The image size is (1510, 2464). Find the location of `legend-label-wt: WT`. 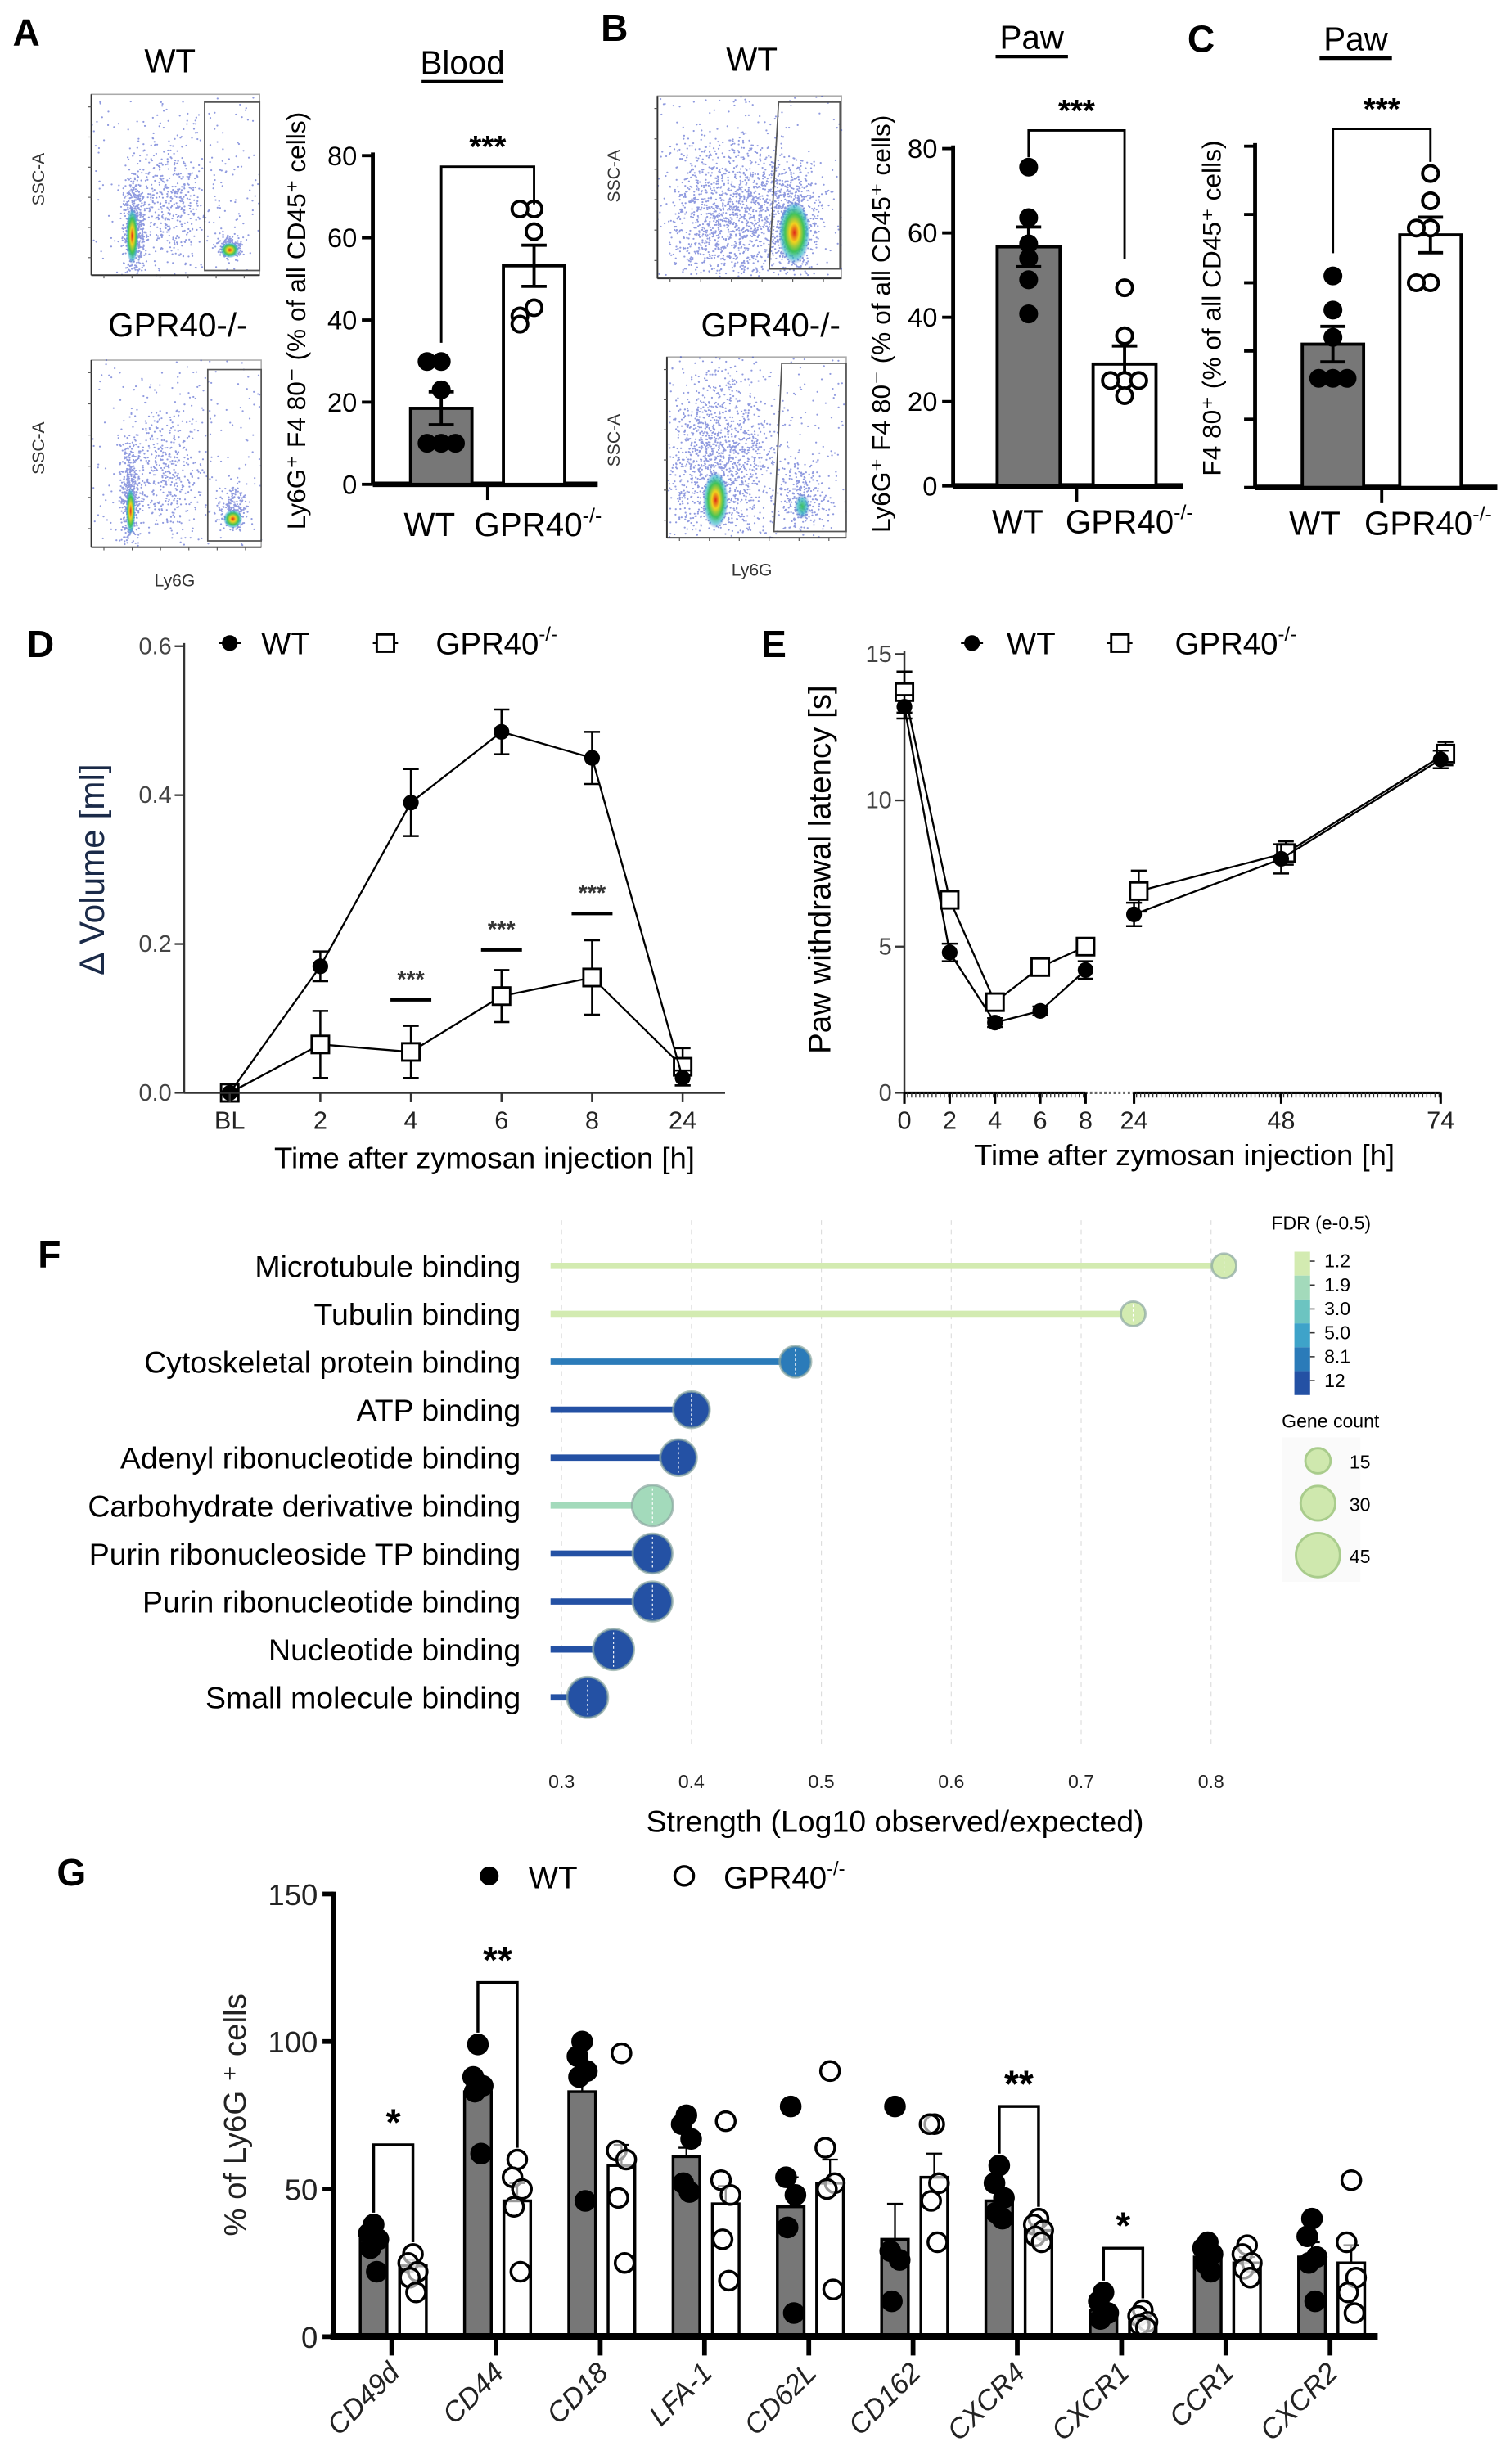

legend-label-wt: WT is located at coordinates (553, 1878).